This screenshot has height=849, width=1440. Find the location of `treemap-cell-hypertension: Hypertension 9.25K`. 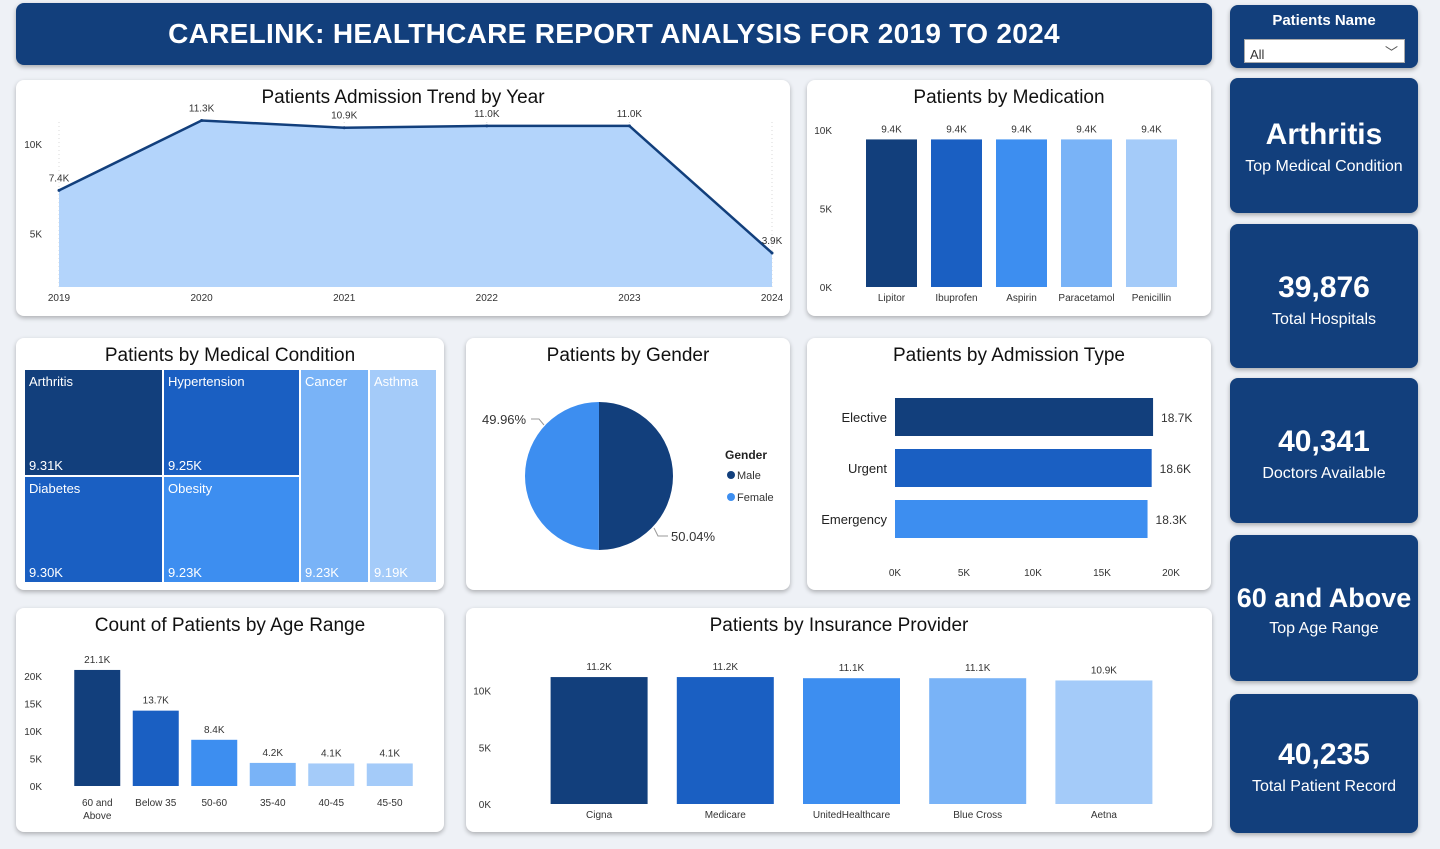

treemap-cell-hypertension: Hypertension 9.25K is located at coordinates (231, 422).